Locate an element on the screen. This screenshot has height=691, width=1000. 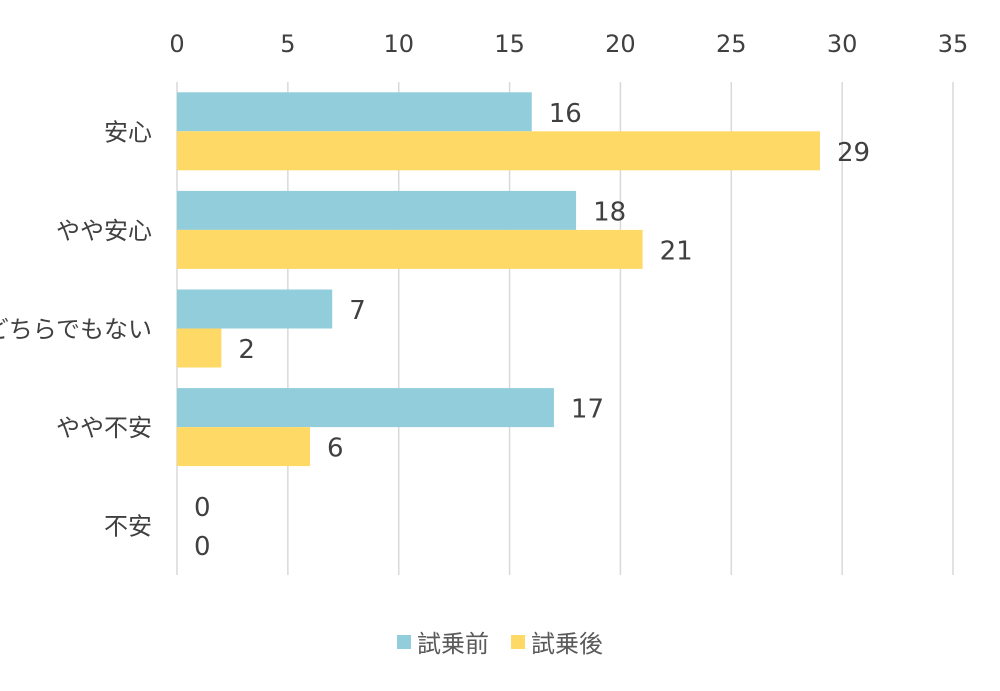
legend-item-after: 試乗後 is located at coordinates (557, 641).